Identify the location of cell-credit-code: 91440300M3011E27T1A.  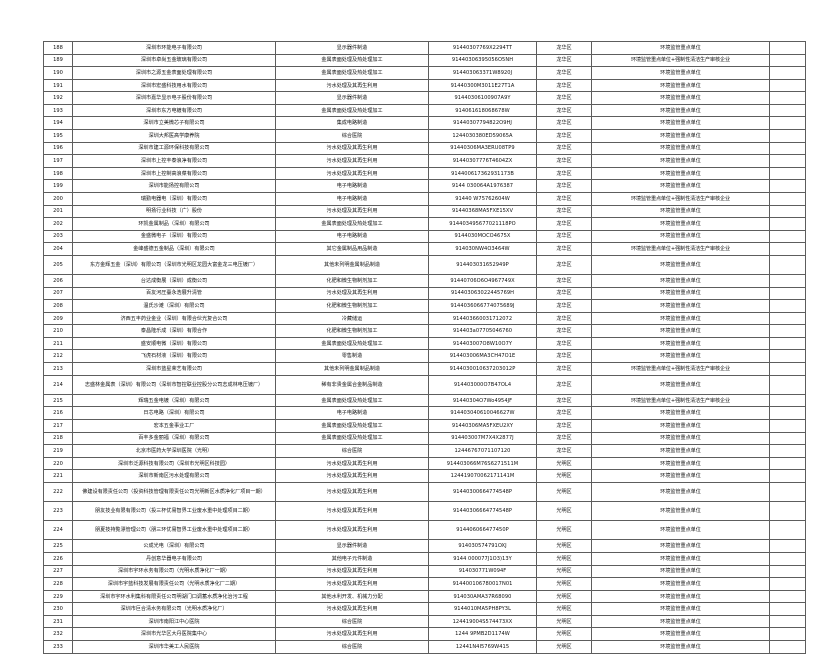
(482, 85).